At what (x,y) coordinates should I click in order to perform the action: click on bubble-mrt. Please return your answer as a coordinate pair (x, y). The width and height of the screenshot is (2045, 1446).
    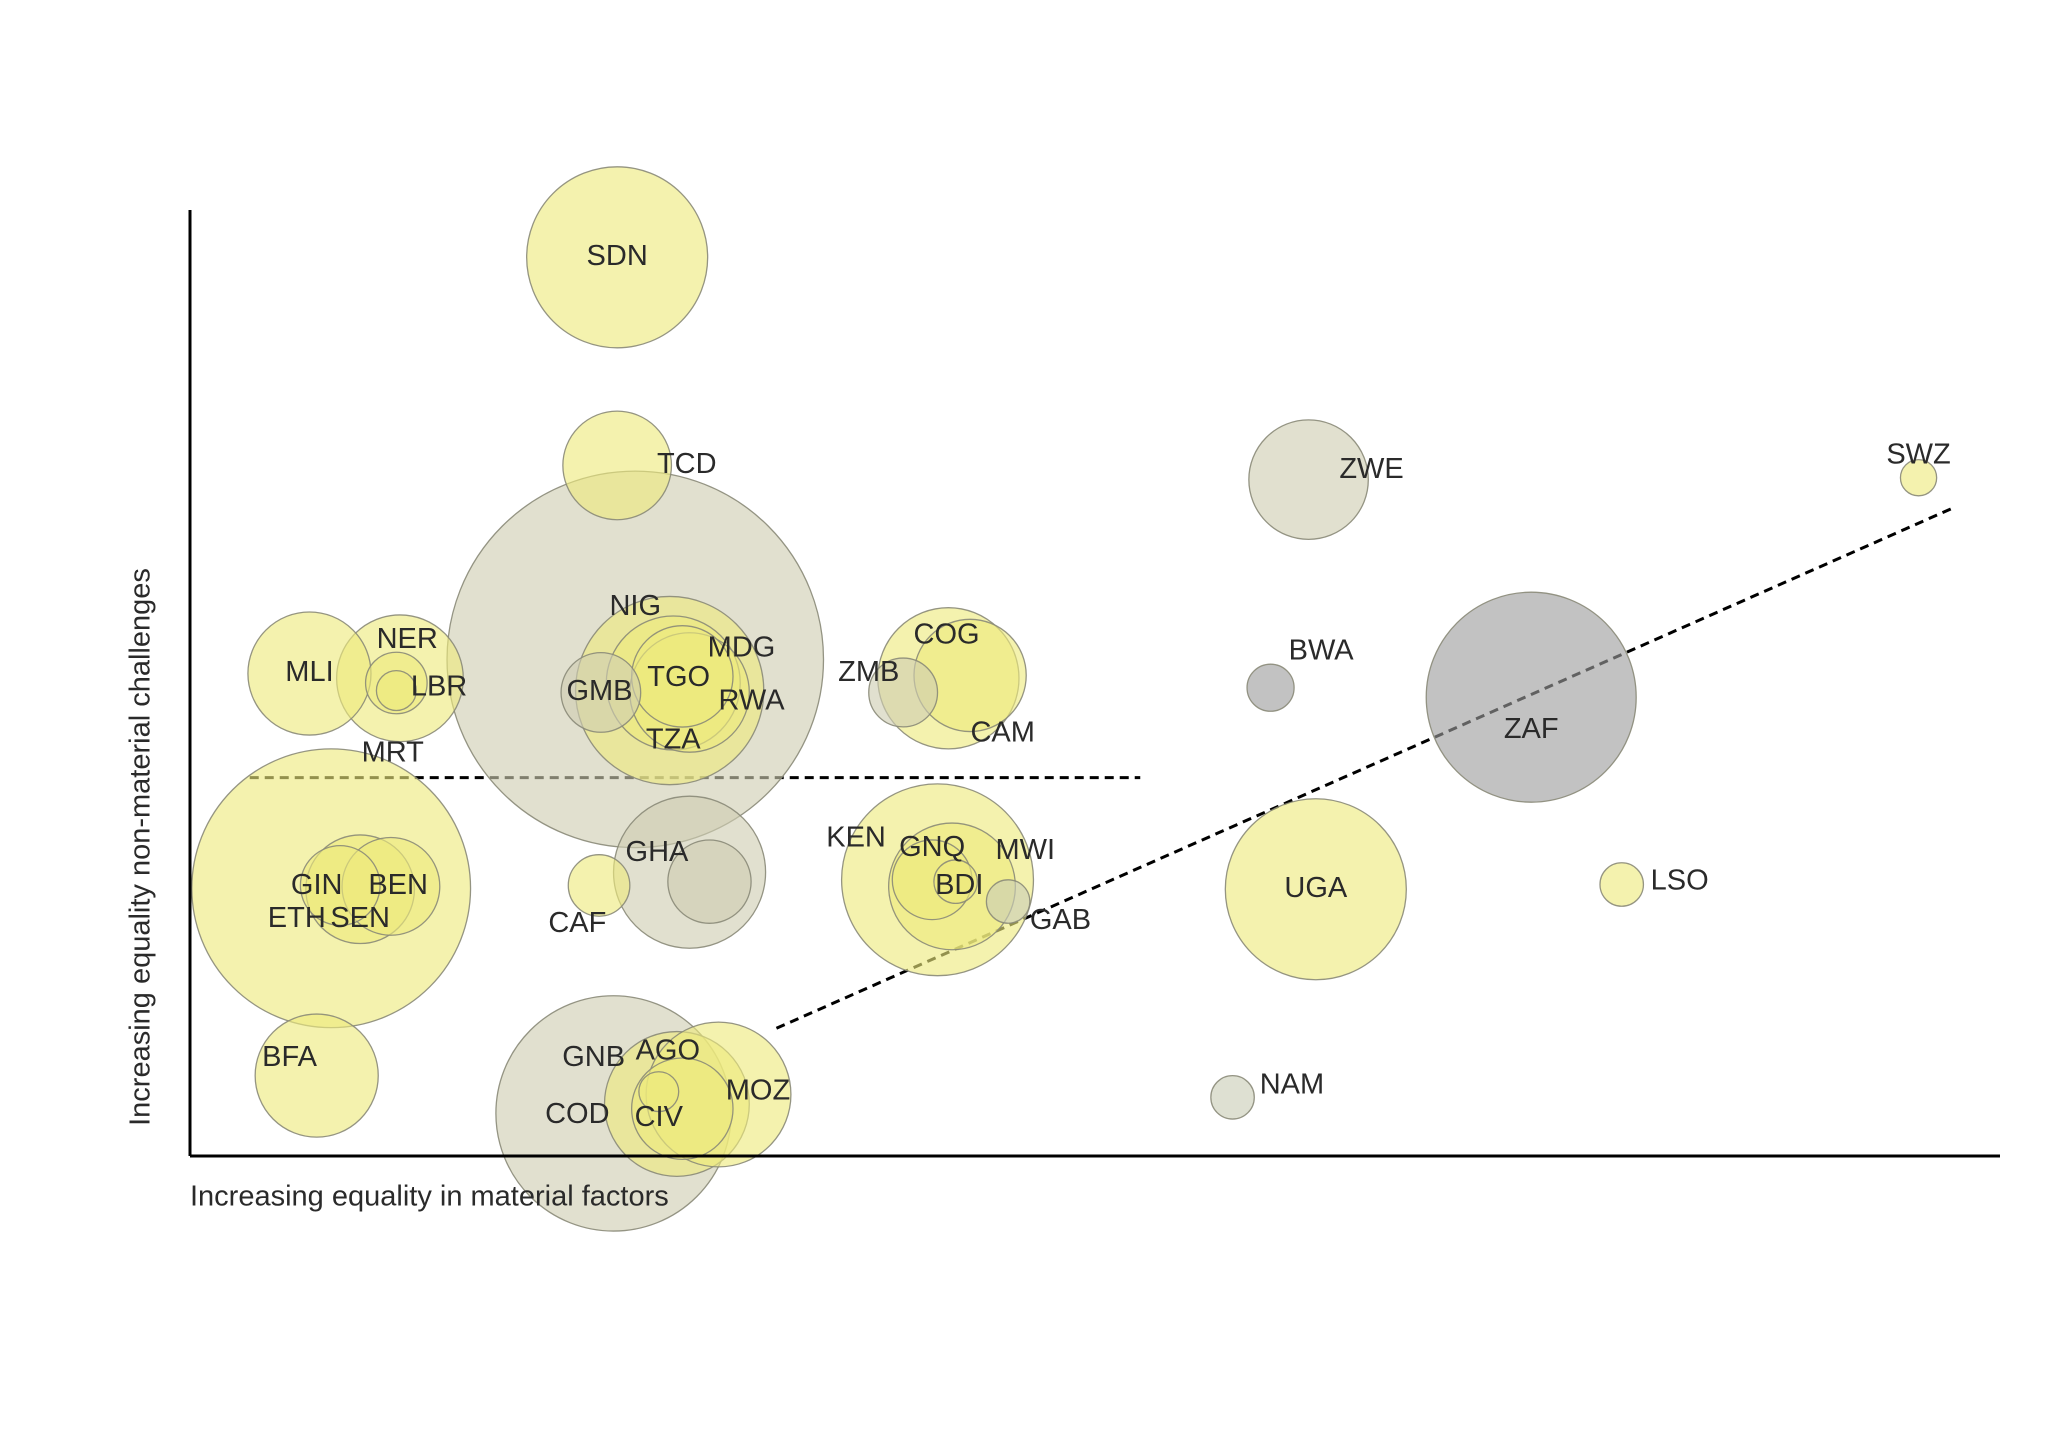
    Looking at the image, I should click on (396, 691).